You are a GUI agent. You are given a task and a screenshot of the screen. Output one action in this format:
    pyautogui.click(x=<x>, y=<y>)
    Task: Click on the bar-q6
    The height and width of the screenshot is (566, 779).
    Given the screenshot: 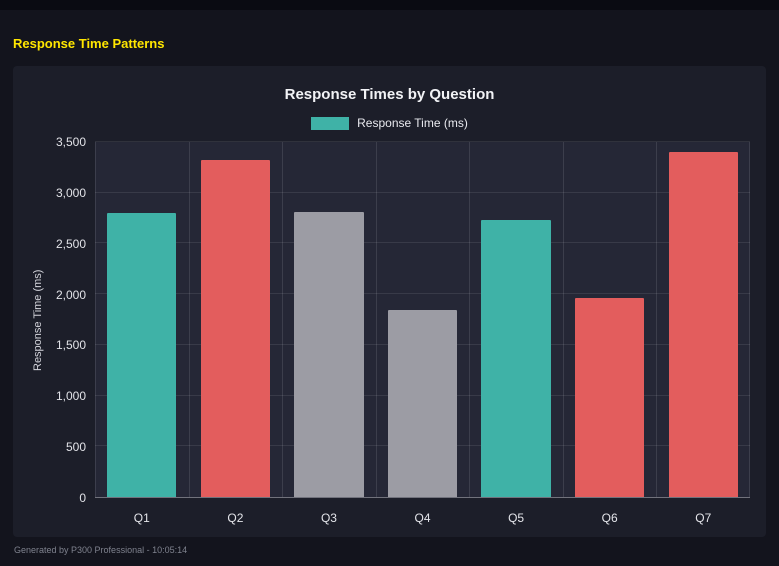 What is the action you would take?
    pyautogui.click(x=610, y=397)
    